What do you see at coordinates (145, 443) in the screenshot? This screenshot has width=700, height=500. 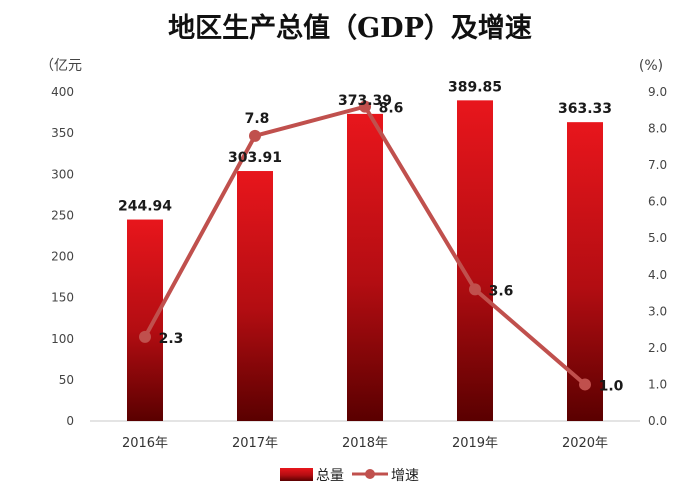 I see `x-axis-tick: 2016年` at bounding box center [145, 443].